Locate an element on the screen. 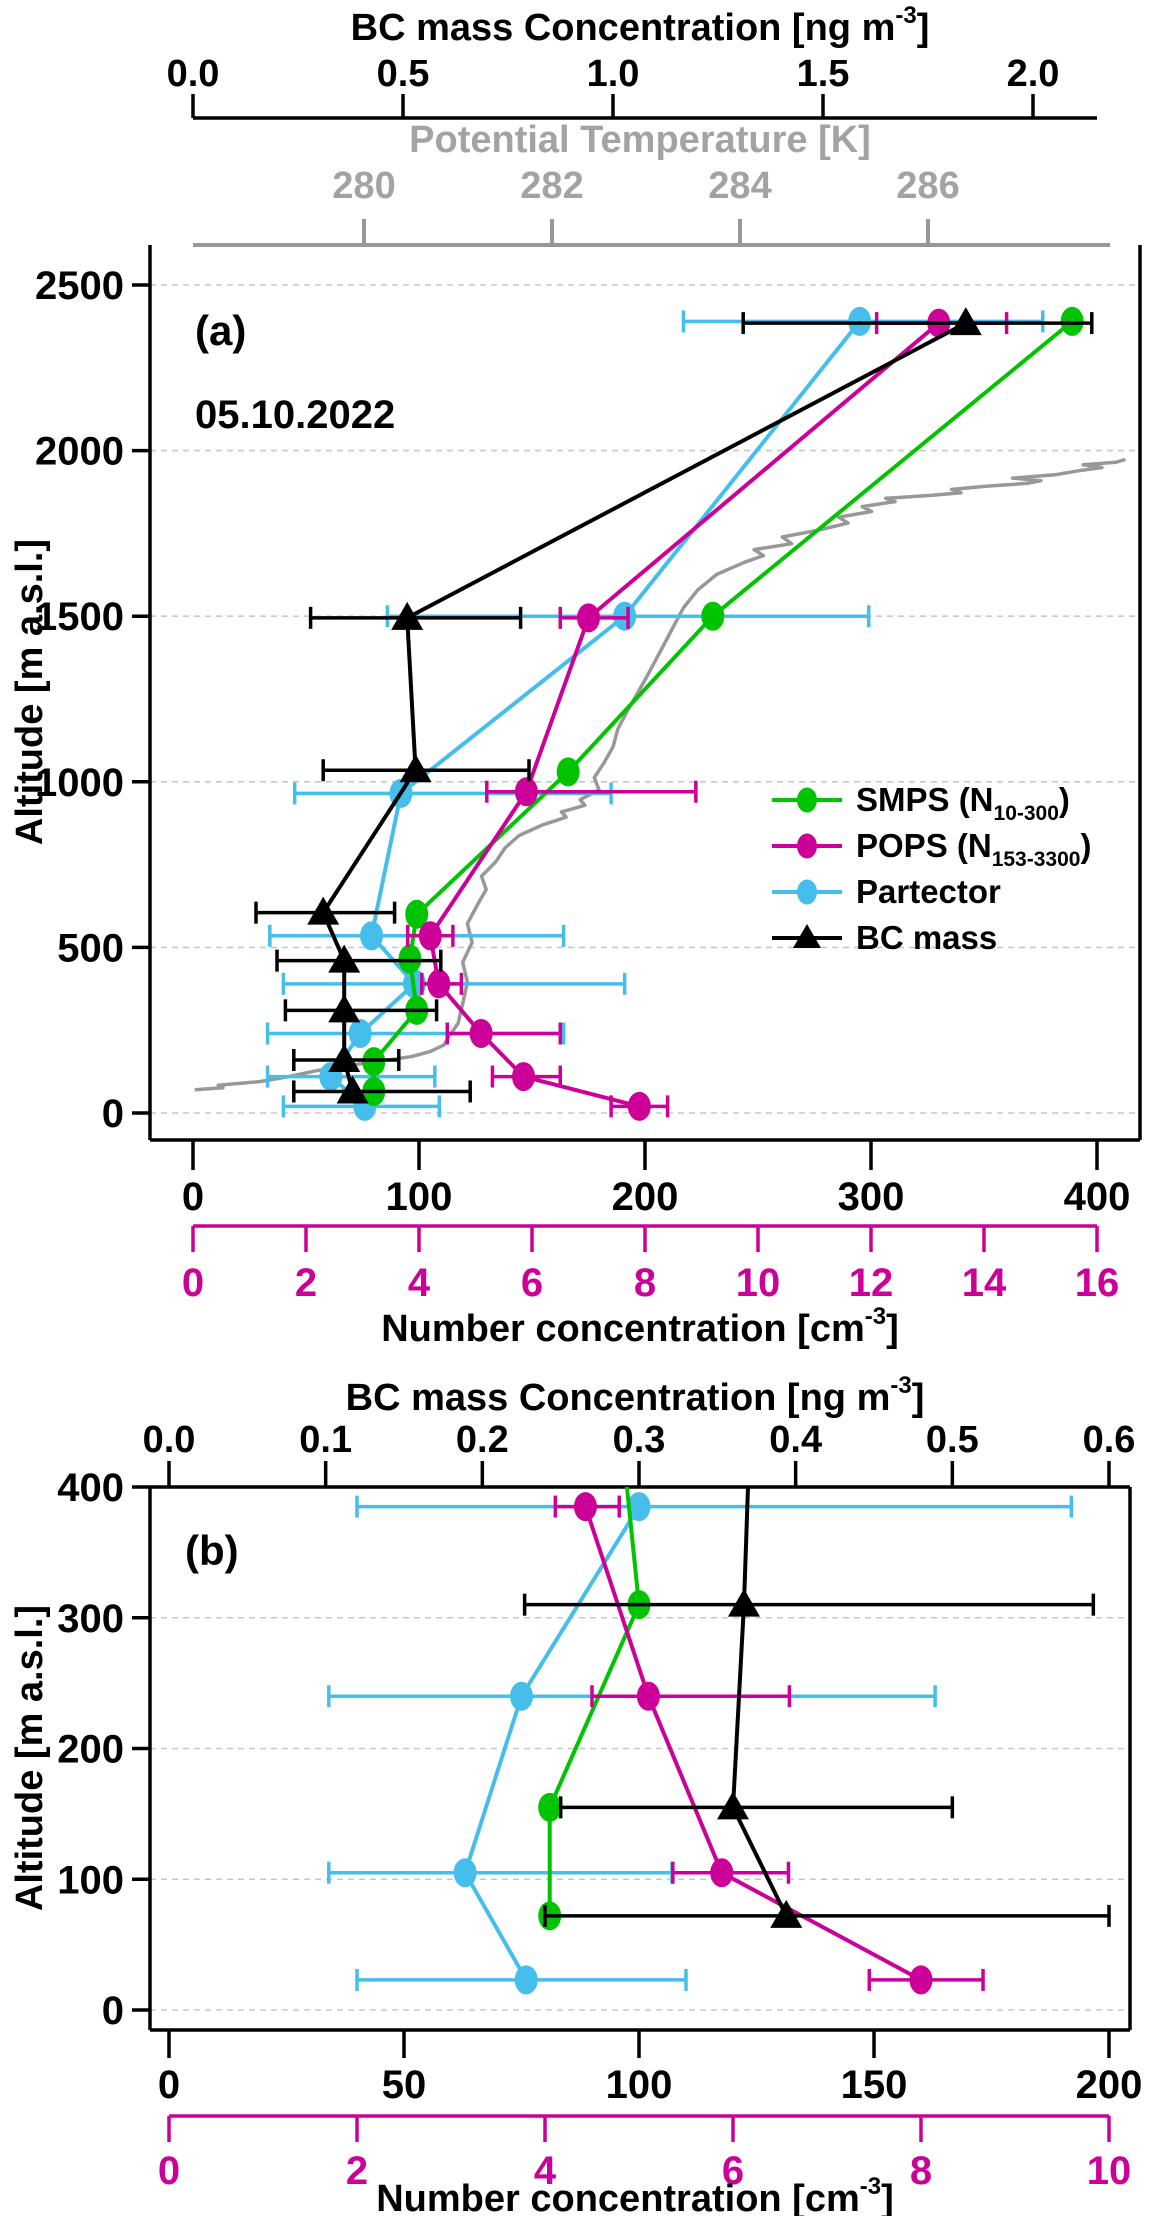 The width and height of the screenshot is (1150, 2221). number-axis-b: 0 50 100 150 200 is located at coordinates (650, 2068).